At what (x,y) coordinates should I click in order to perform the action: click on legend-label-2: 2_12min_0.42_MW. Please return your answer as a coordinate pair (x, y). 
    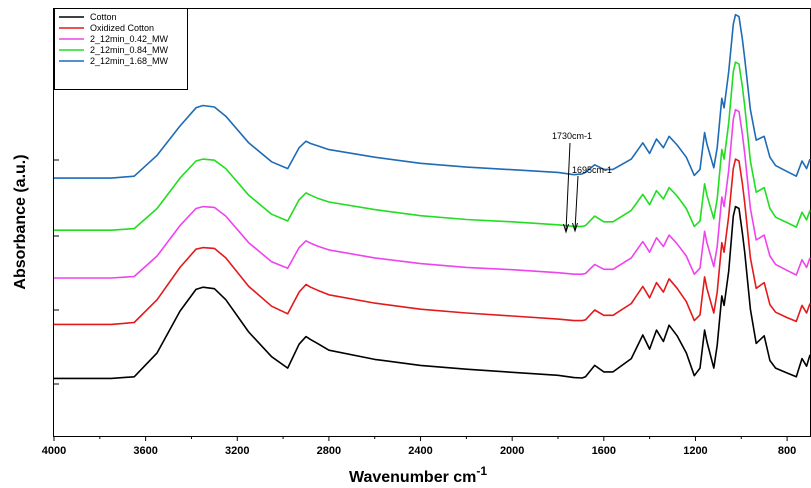
    Looking at the image, I should click on (129, 39).